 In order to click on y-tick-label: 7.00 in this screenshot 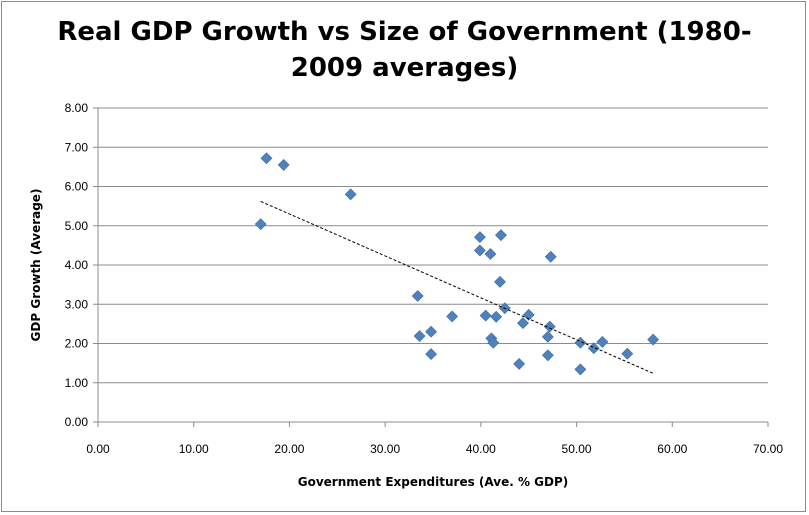, I will do `click(77, 147)`.